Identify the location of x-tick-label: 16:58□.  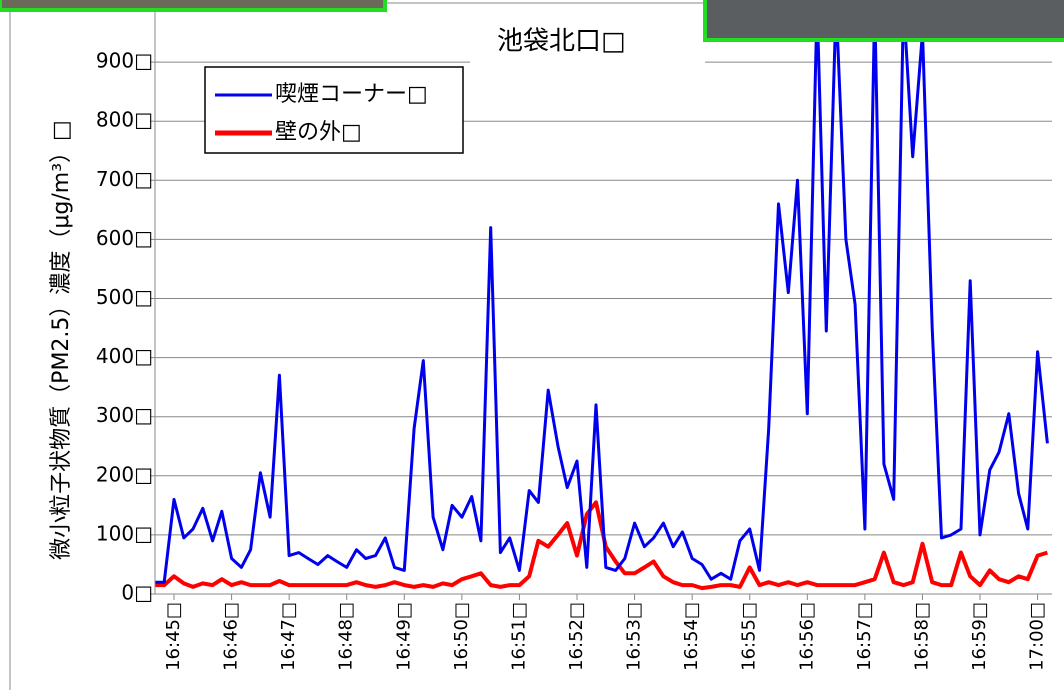
(921, 636).